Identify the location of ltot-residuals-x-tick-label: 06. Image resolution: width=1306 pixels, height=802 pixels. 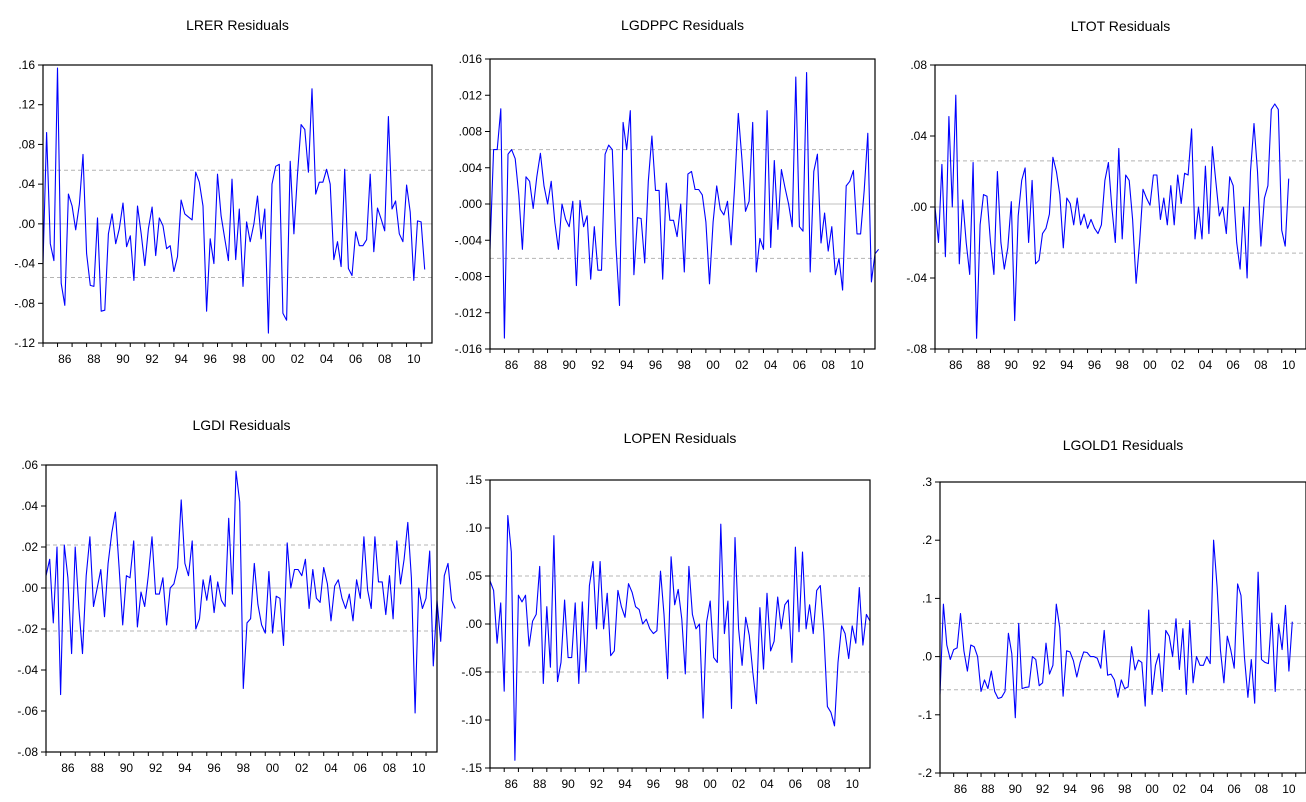
(1234, 365).